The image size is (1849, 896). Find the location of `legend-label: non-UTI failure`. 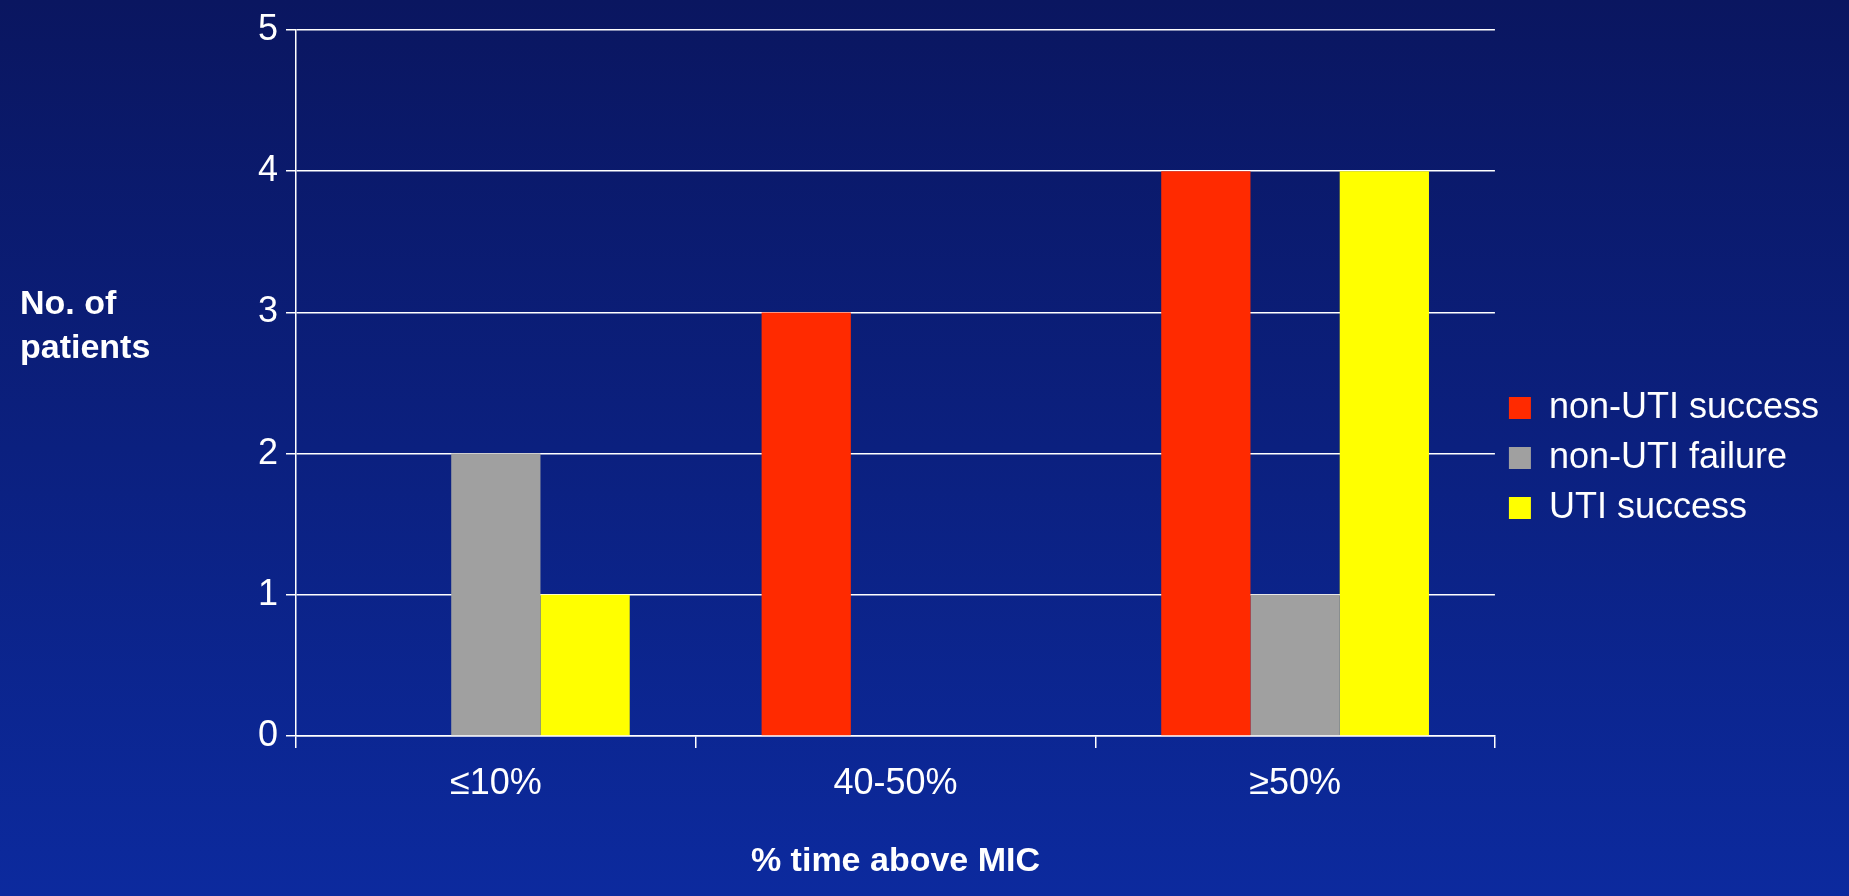

legend-label: non-UTI failure is located at coordinates (1668, 455).